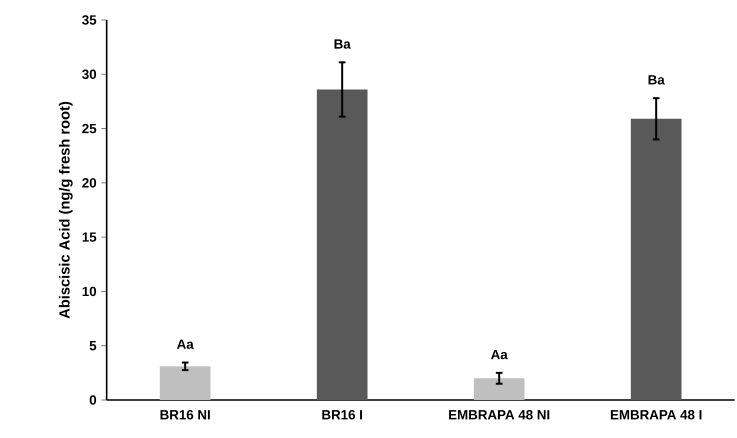 This screenshot has width=737, height=438. I want to click on x-tick-label: EMBRAPA 48 I, so click(656, 415).